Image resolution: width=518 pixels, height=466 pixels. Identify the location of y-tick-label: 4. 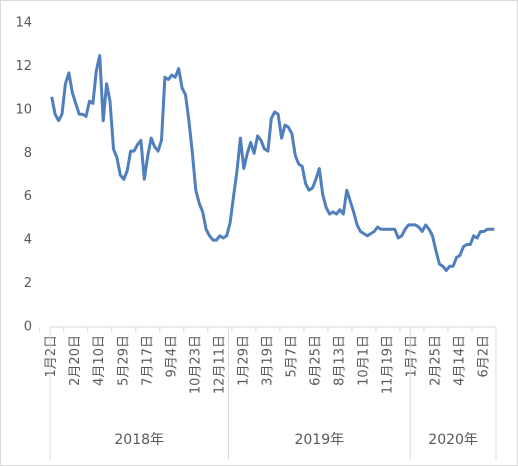
(28, 240).